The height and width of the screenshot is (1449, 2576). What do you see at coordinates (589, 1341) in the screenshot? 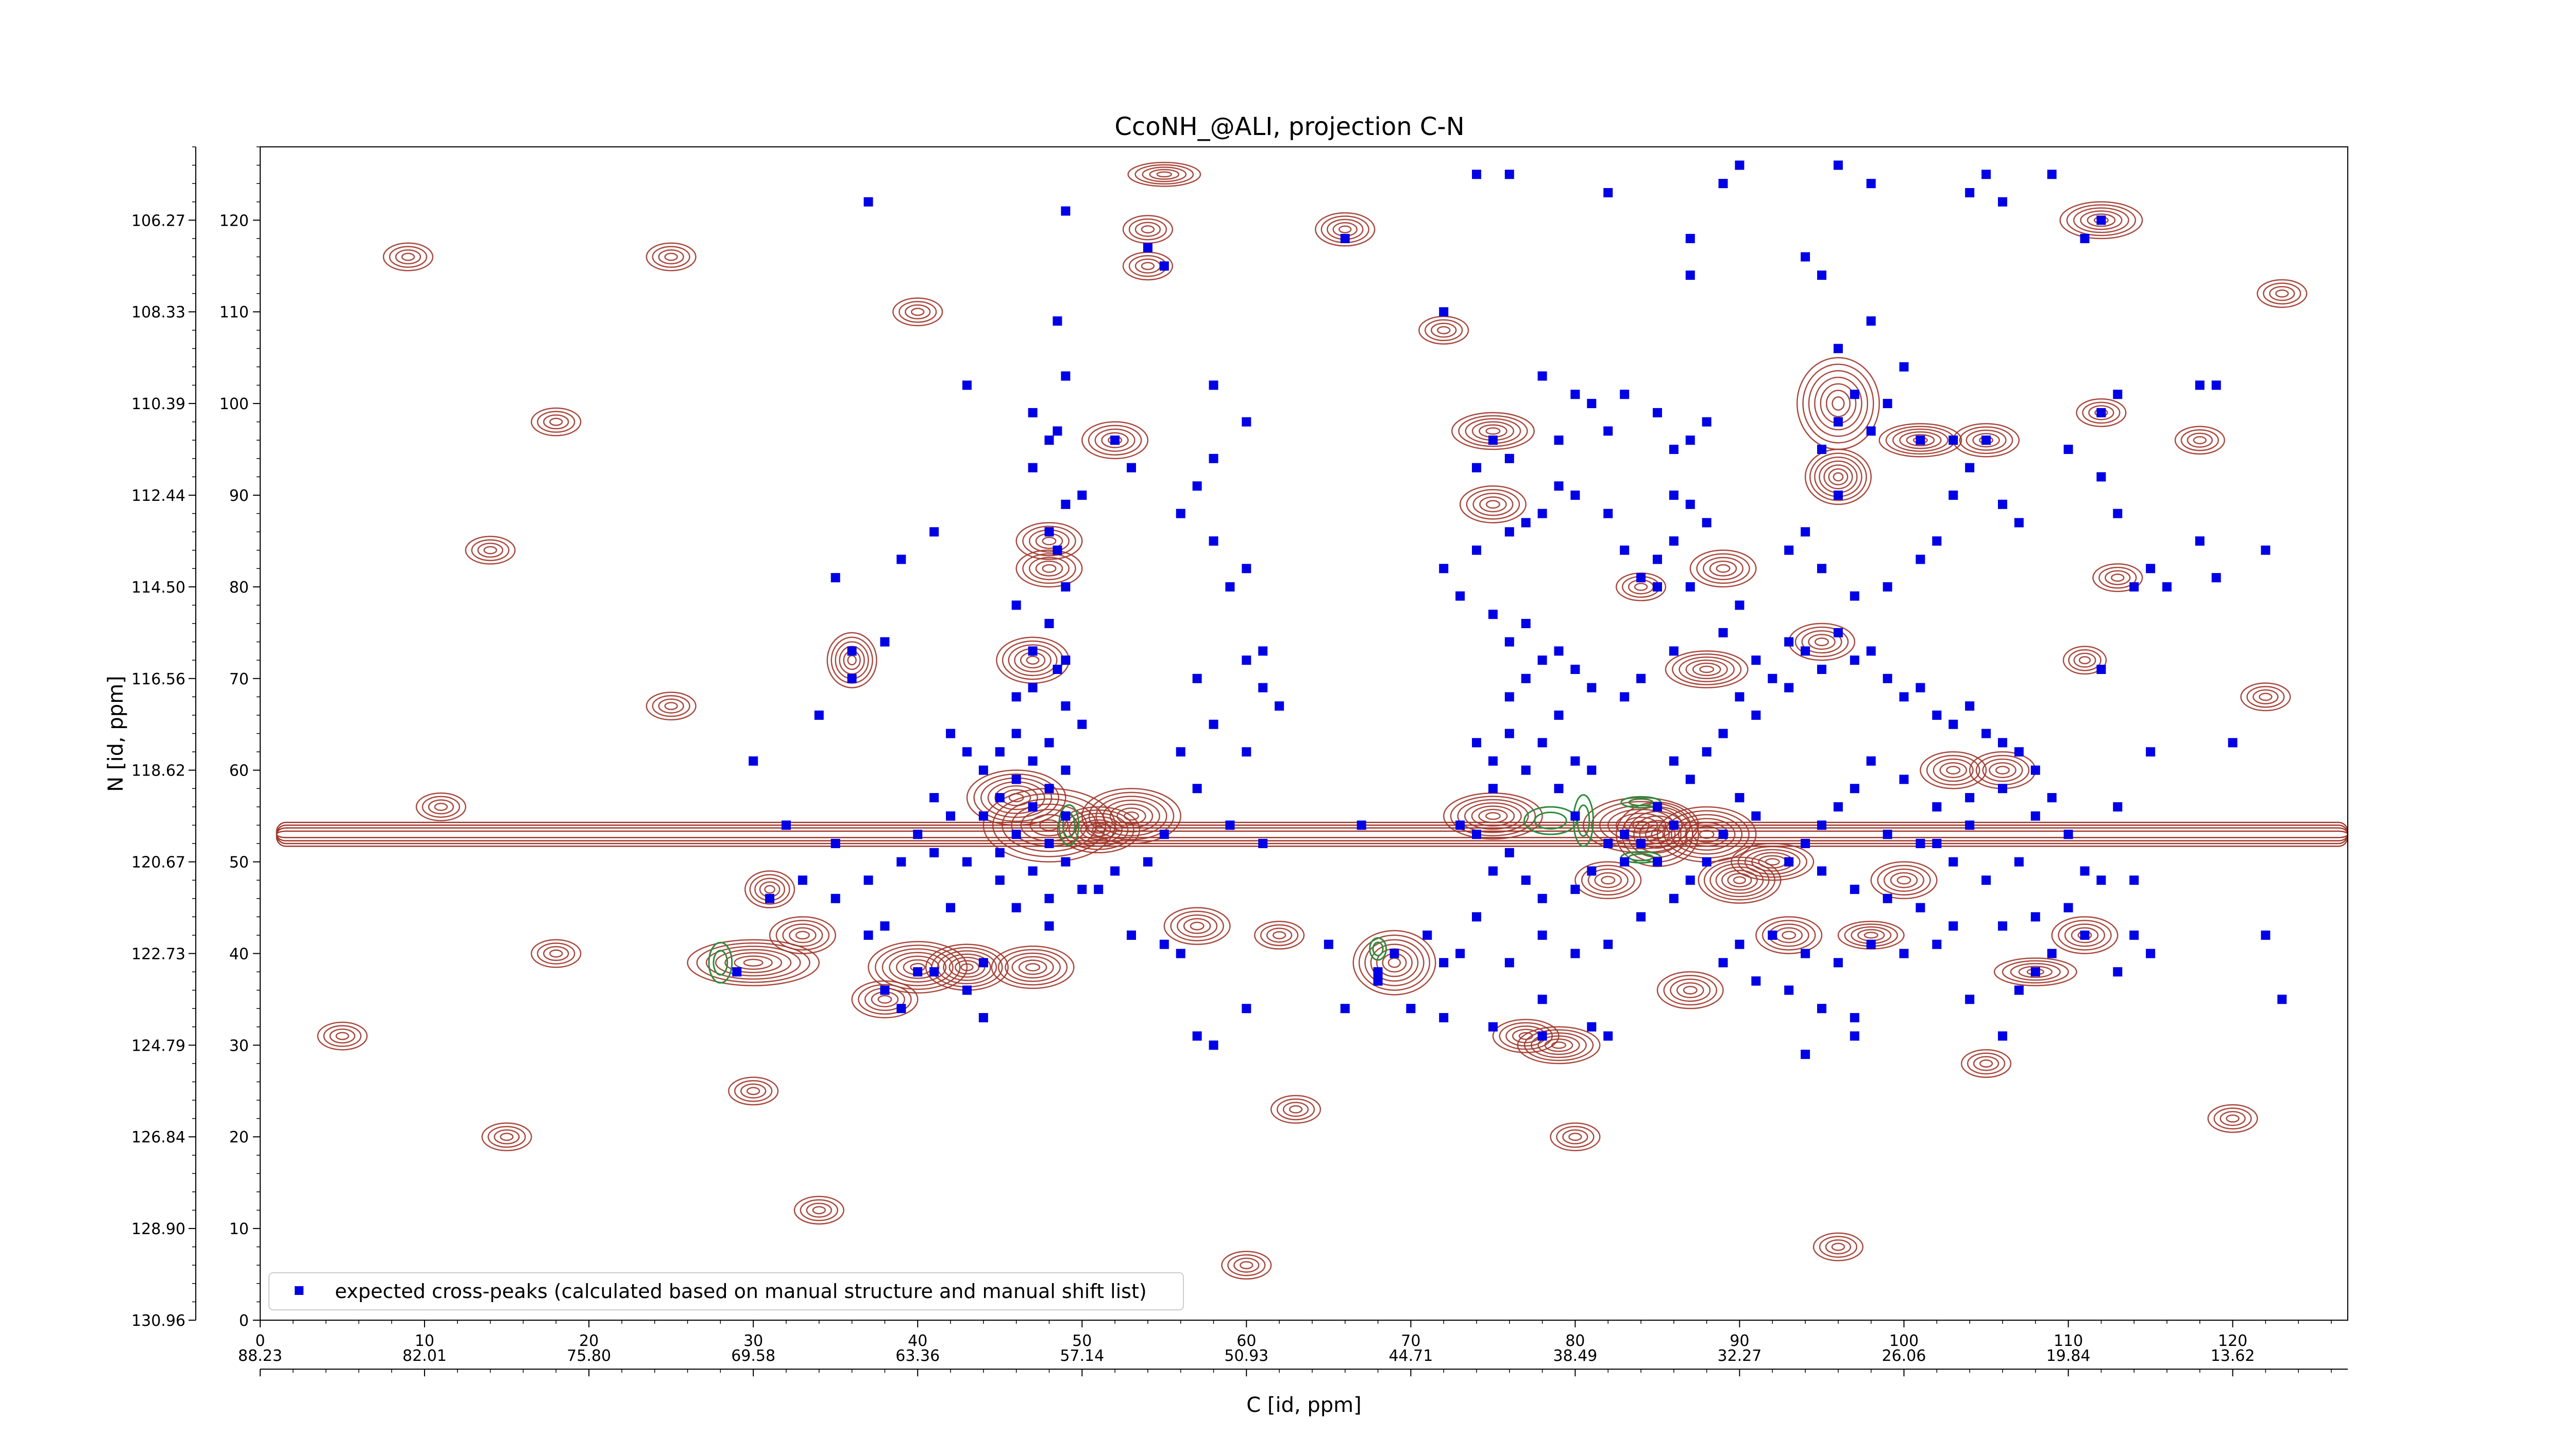
I see `x-tick-label: 20` at bounding box center [589, 1341].